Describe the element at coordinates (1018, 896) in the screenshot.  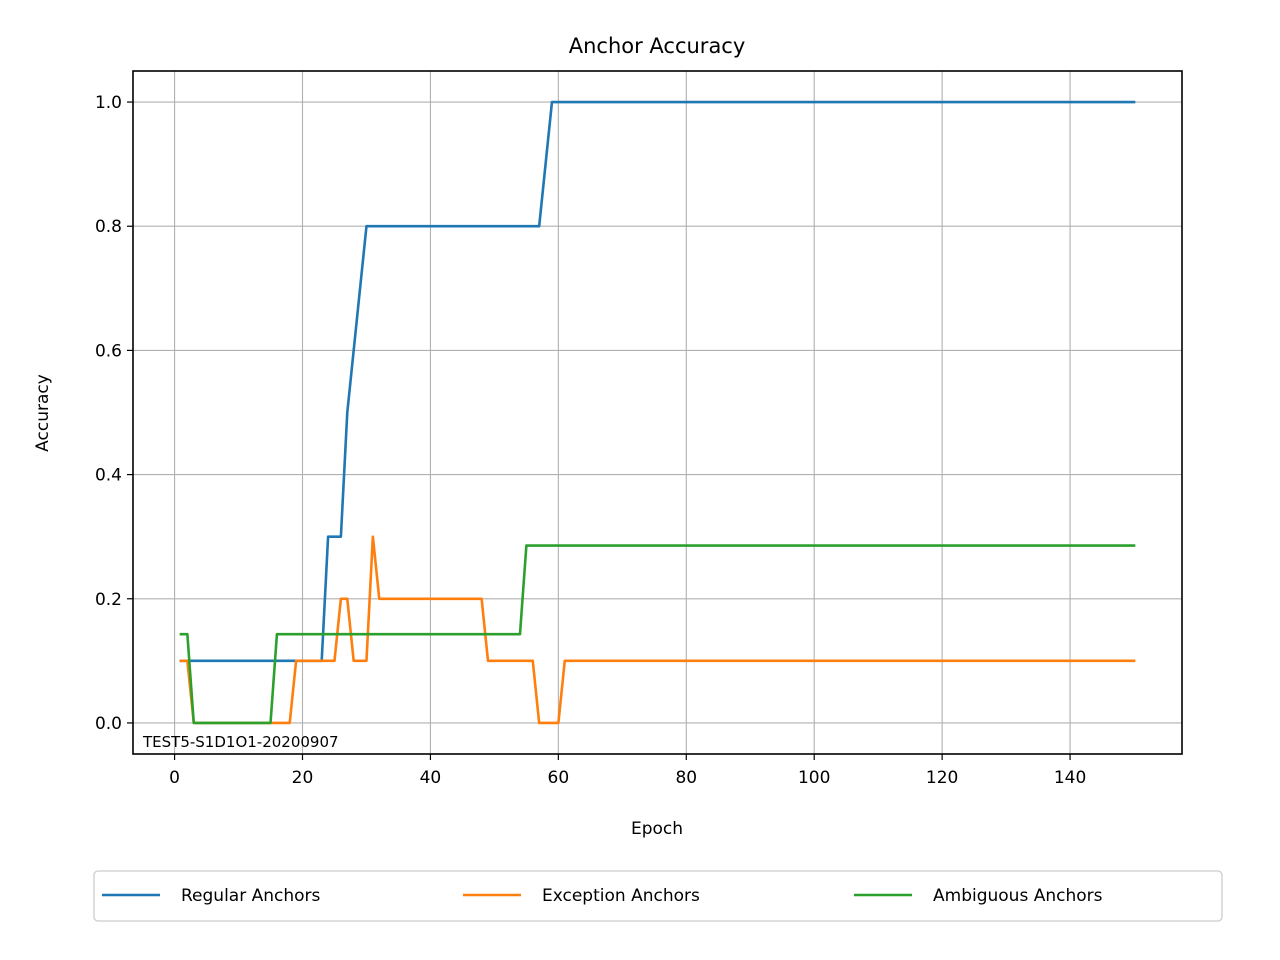
I see `legend-label: Ambiguous Anchors` at that location.